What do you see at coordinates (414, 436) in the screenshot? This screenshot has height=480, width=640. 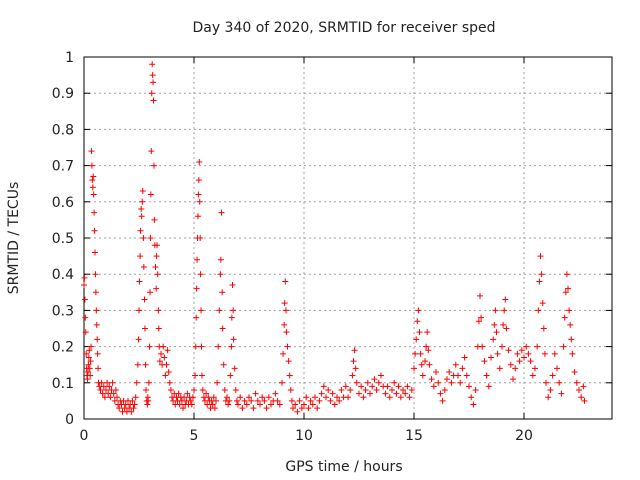 I see `x-tick-label: 15` at bounding box center [414, 436].